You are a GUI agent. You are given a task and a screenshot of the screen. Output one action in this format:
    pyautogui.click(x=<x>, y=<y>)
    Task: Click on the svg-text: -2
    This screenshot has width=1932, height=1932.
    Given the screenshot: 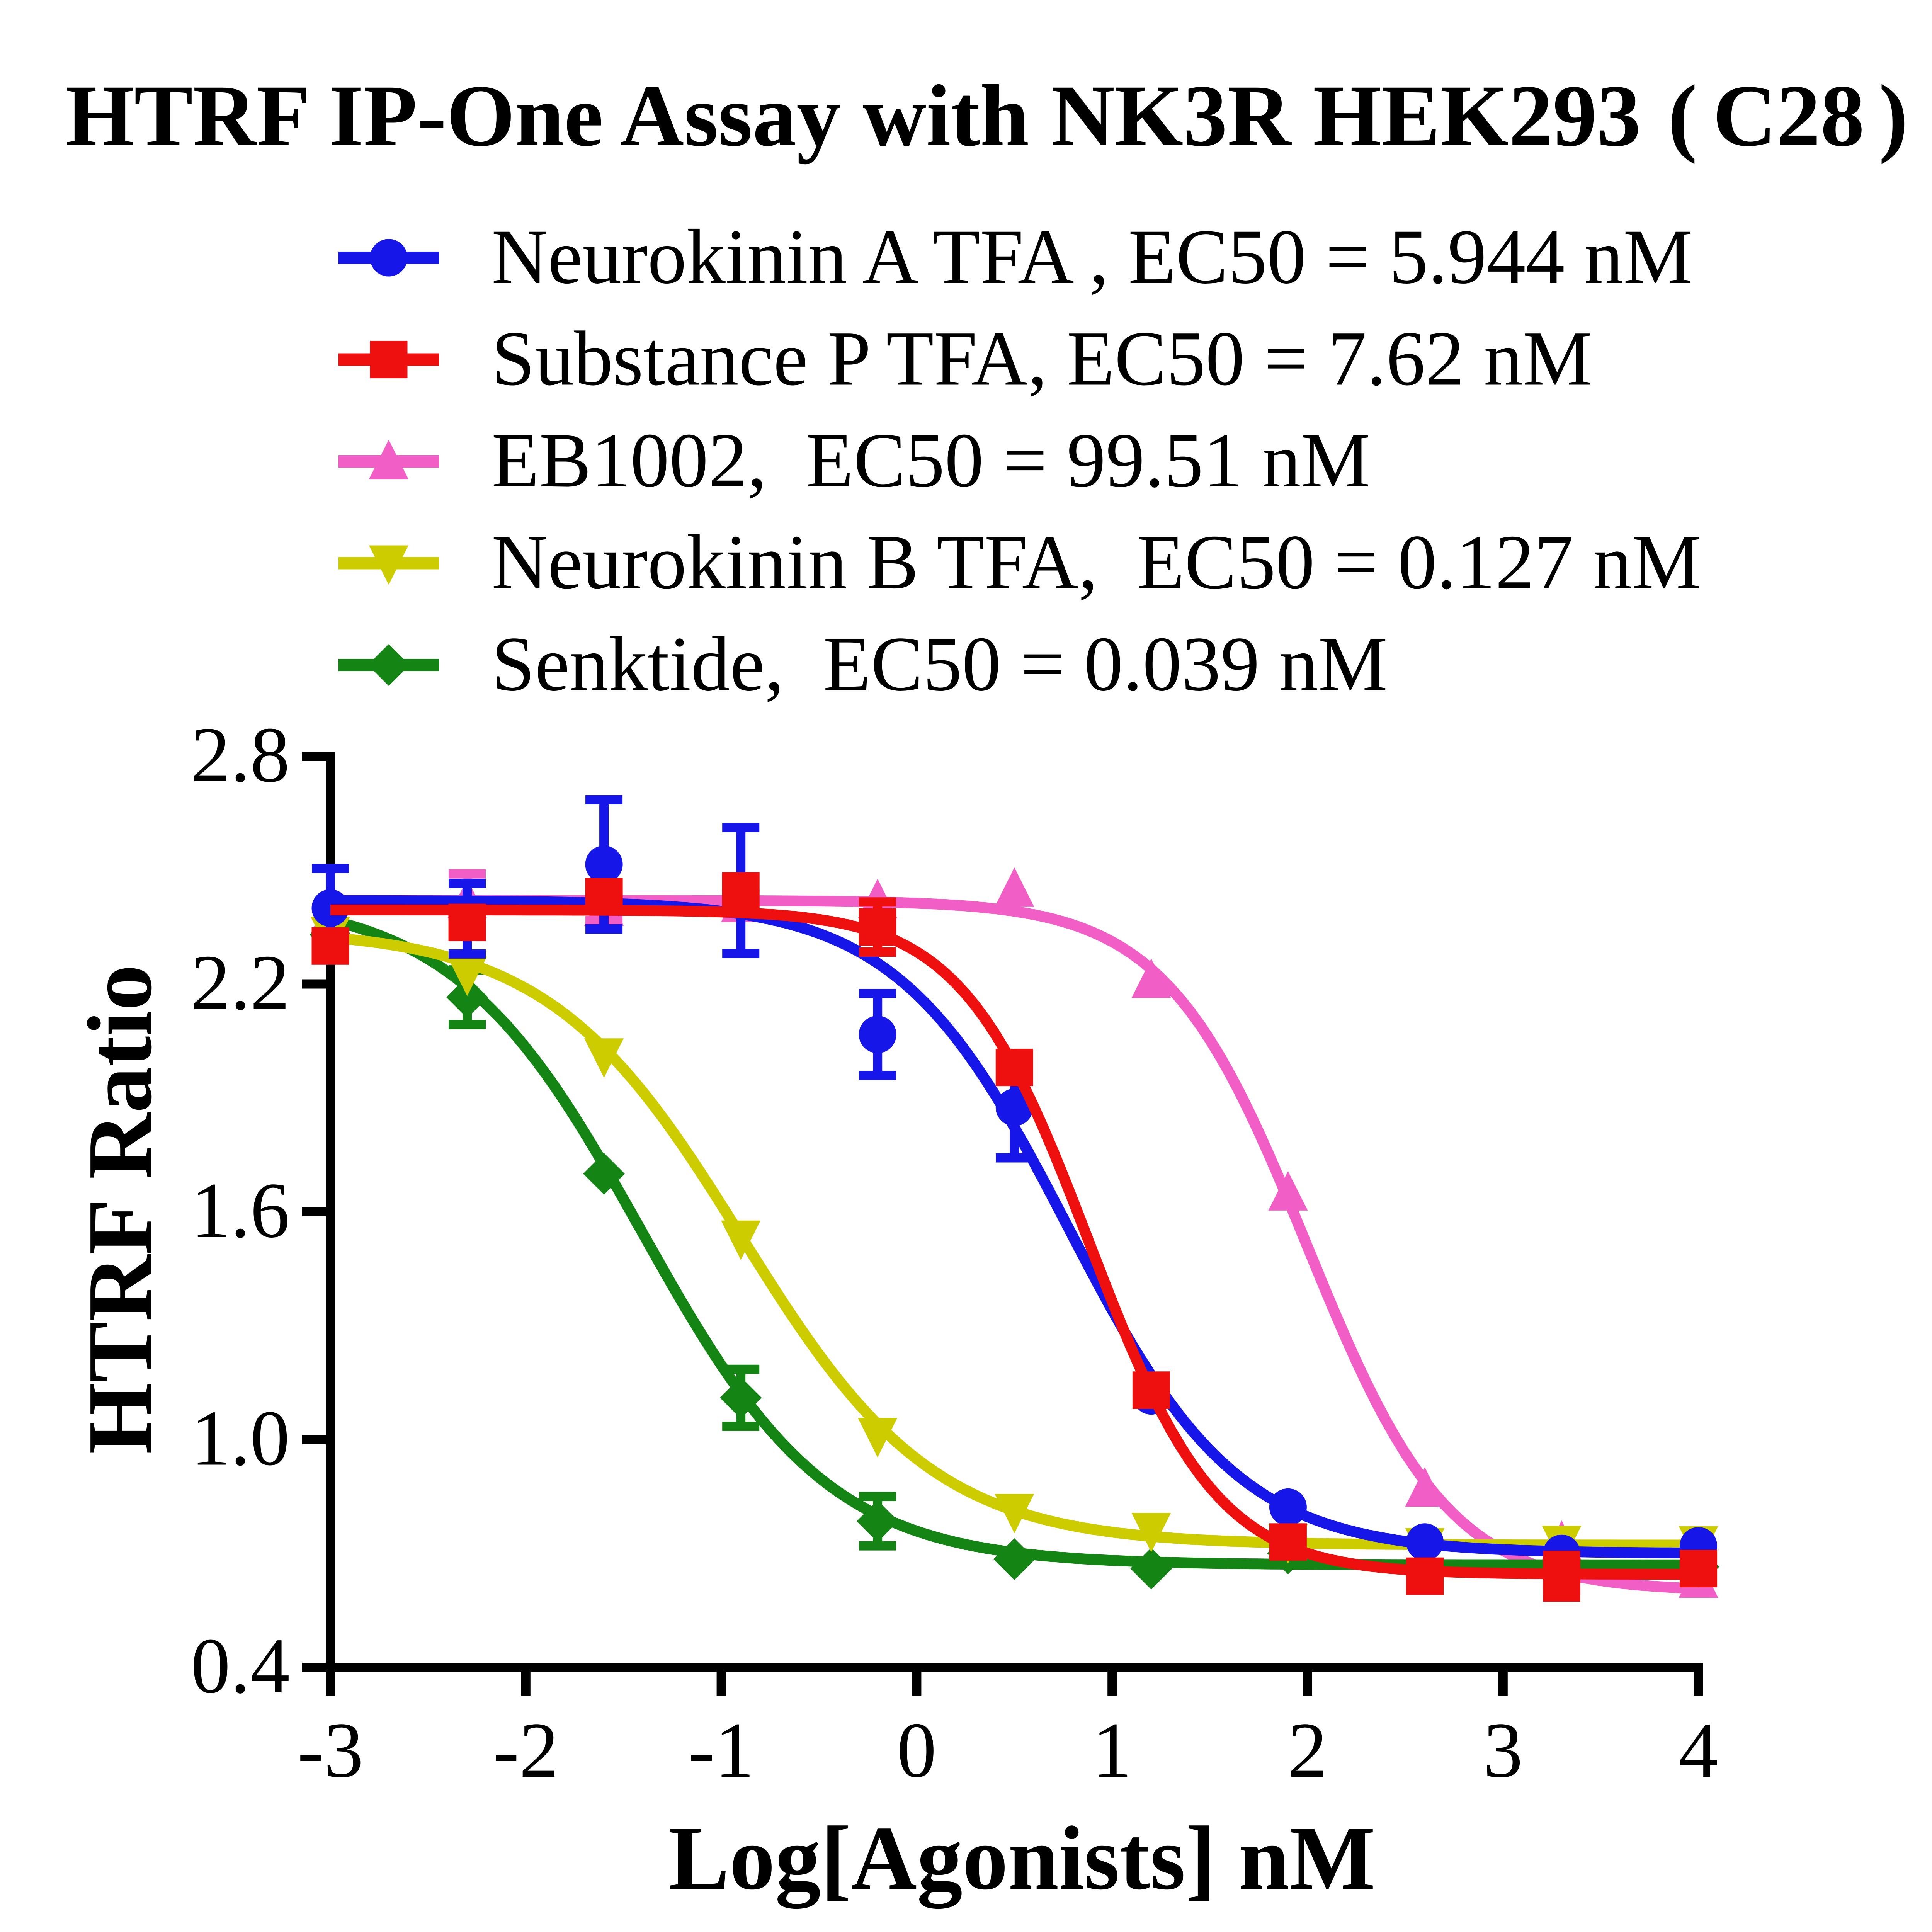 What is the action you would take?
    pyautogui.click(x=526, y=1750)
    